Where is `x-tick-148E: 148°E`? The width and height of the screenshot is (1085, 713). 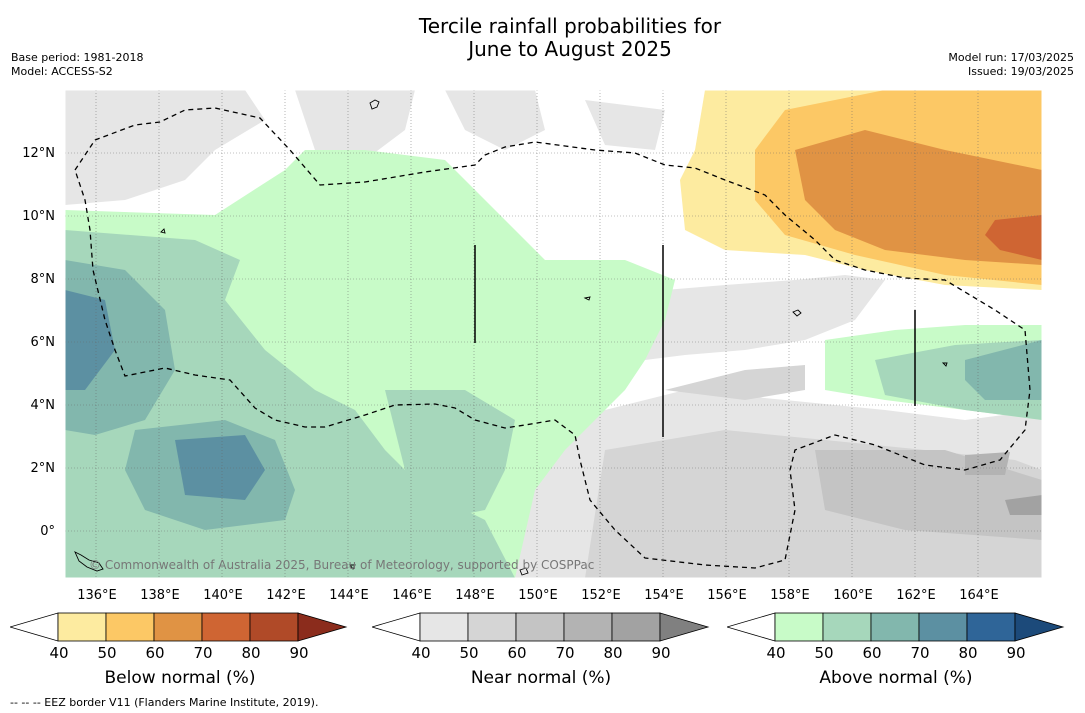 x-tick-148E: 148°E is located at coordinates (475, 595).